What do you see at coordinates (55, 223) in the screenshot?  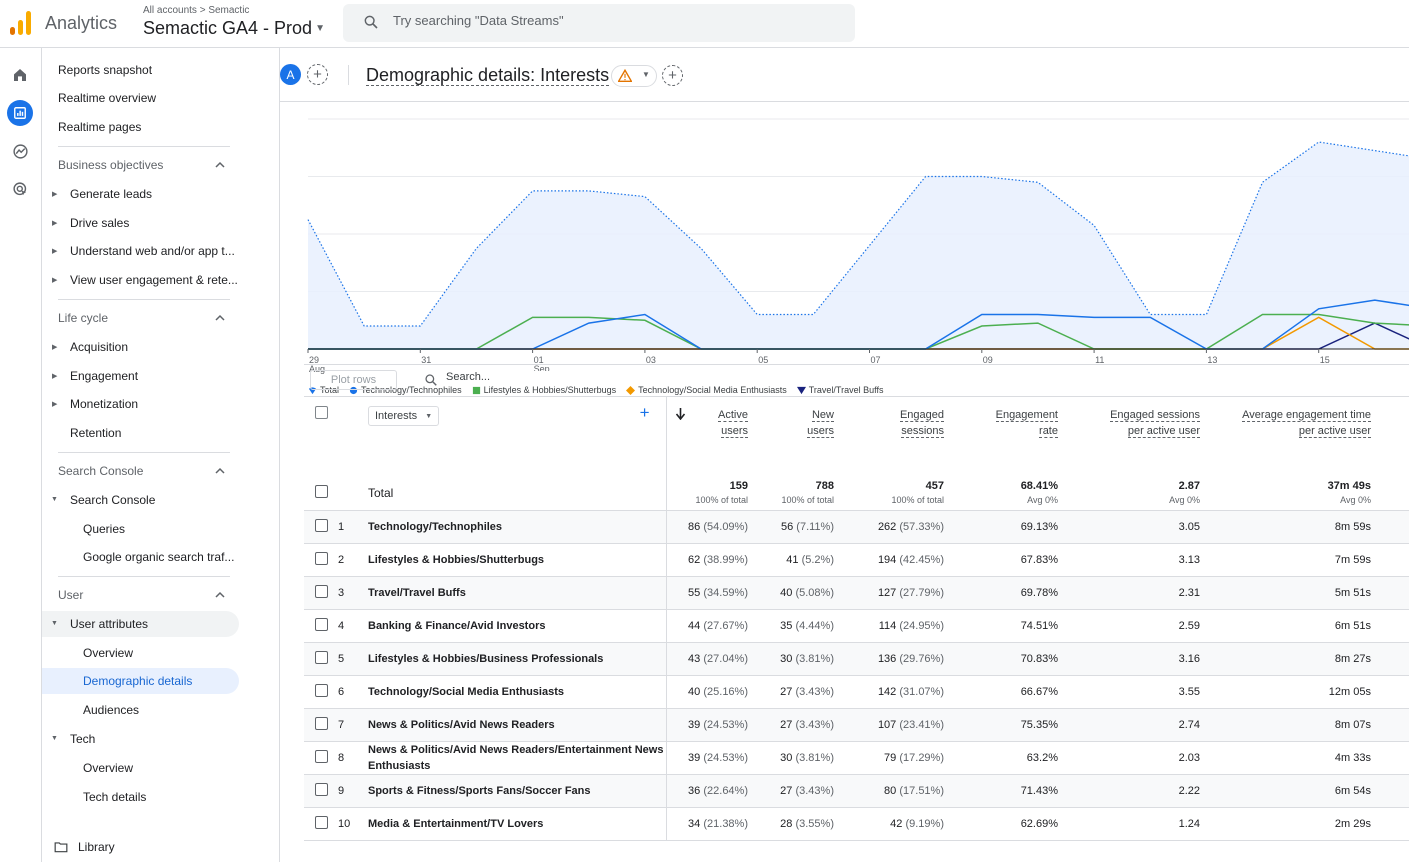 I see `expand-right-icon: ▶` at bounding box center [55, 223].